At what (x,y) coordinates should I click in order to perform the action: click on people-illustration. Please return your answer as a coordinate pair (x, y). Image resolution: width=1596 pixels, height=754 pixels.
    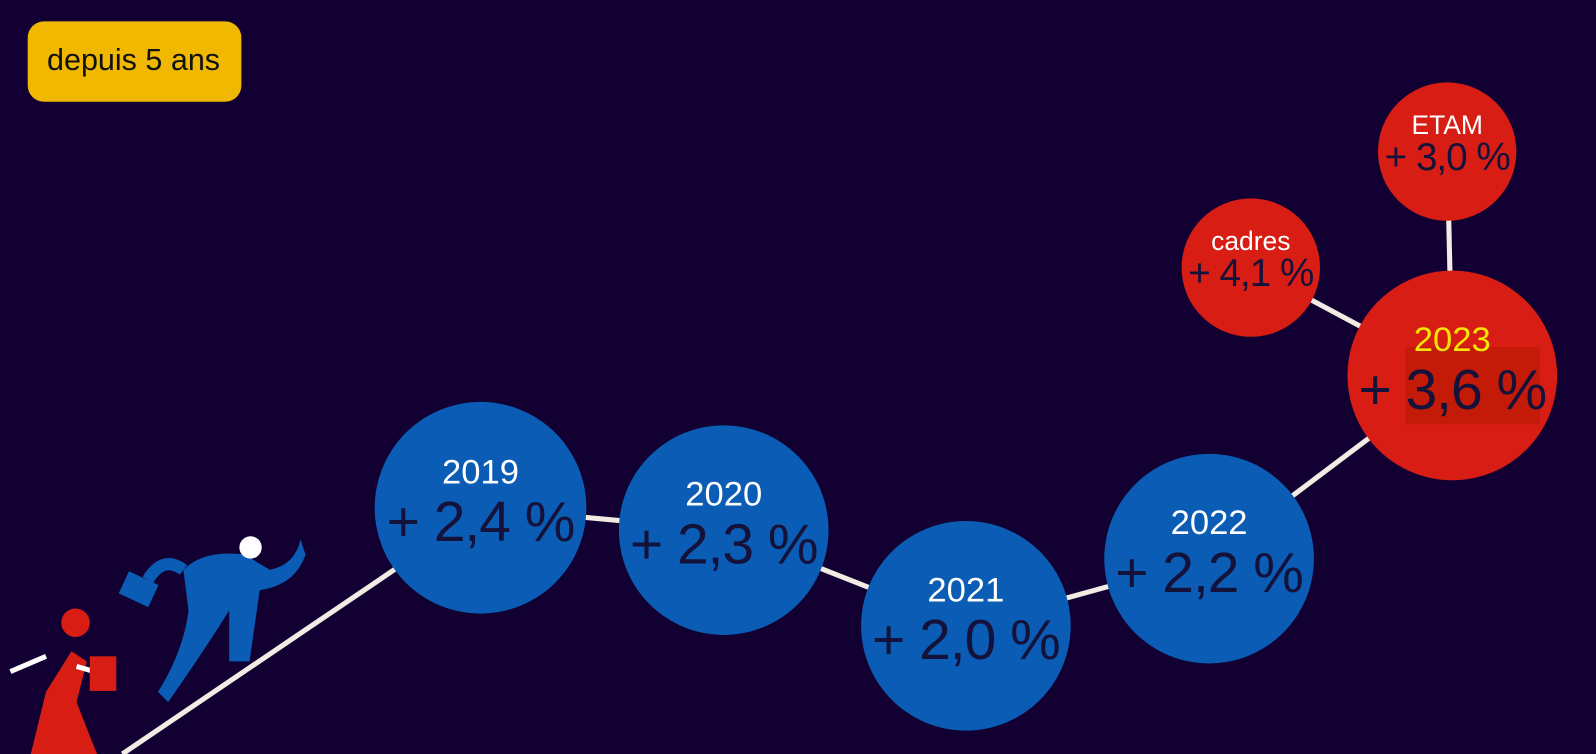
    Looking at the image, I should click on (157, 645).